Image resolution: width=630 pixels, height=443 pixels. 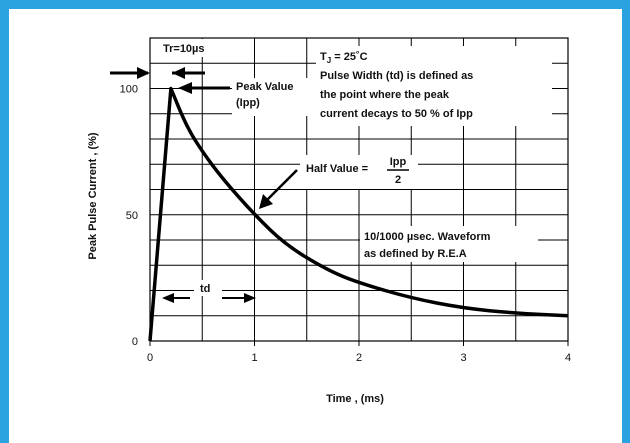 I want to click on half-label-box, so click(x=359, y=172).